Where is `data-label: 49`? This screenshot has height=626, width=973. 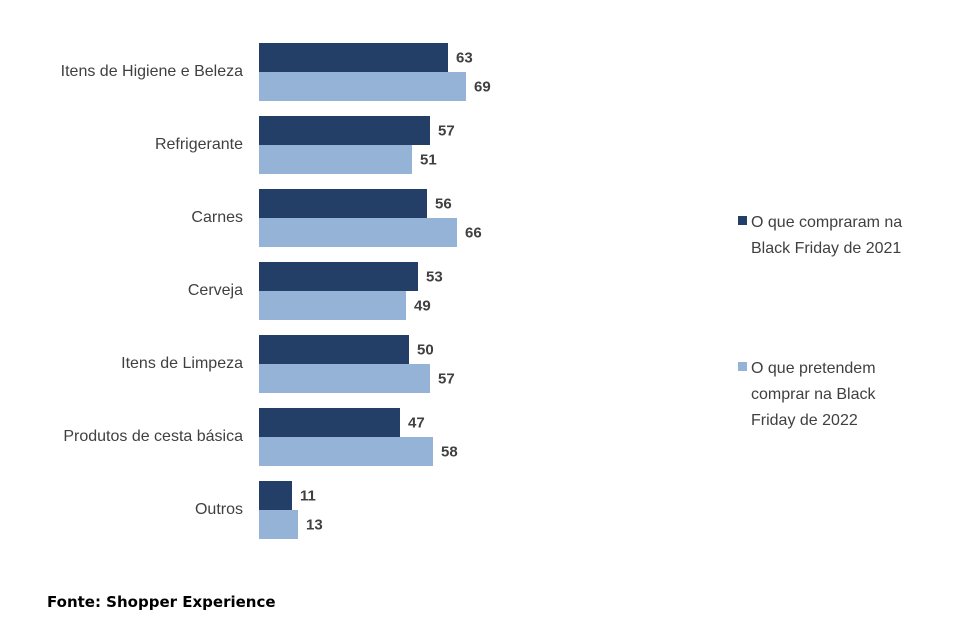
data-label: 49 is located at coordinates (422, 306).